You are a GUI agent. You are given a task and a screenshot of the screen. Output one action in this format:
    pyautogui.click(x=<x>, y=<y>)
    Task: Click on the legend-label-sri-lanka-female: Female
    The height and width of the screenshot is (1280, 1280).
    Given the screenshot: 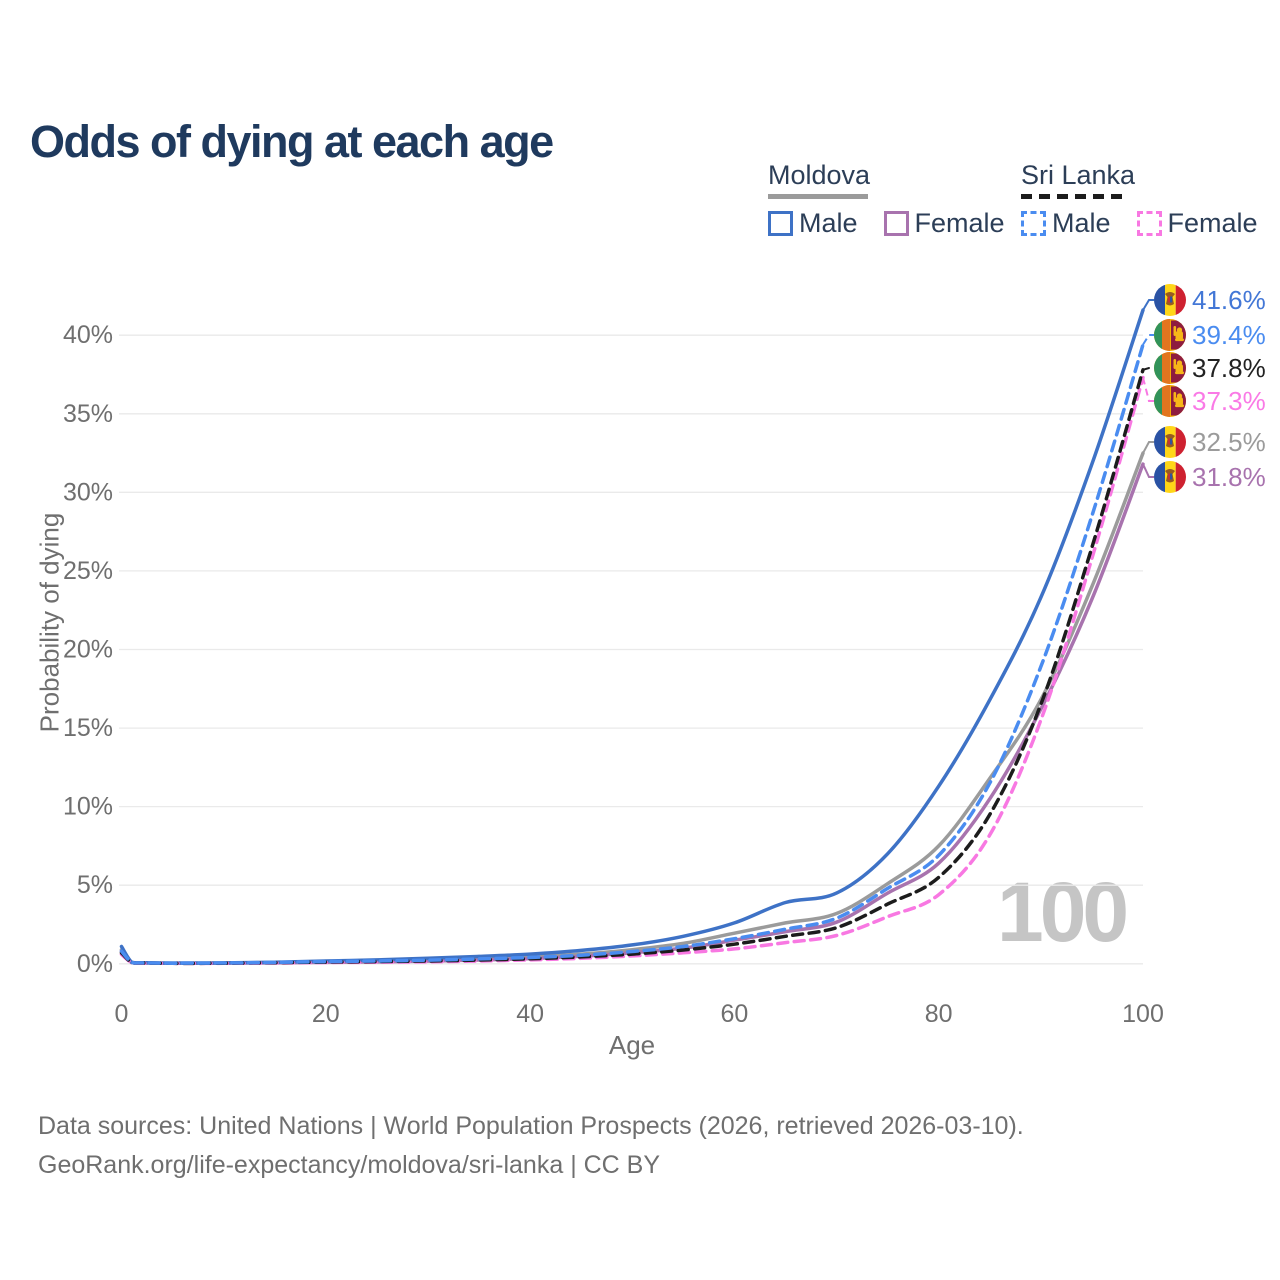 What is the action you would take?
    pyautogui.click(x=1212, y=223)
    